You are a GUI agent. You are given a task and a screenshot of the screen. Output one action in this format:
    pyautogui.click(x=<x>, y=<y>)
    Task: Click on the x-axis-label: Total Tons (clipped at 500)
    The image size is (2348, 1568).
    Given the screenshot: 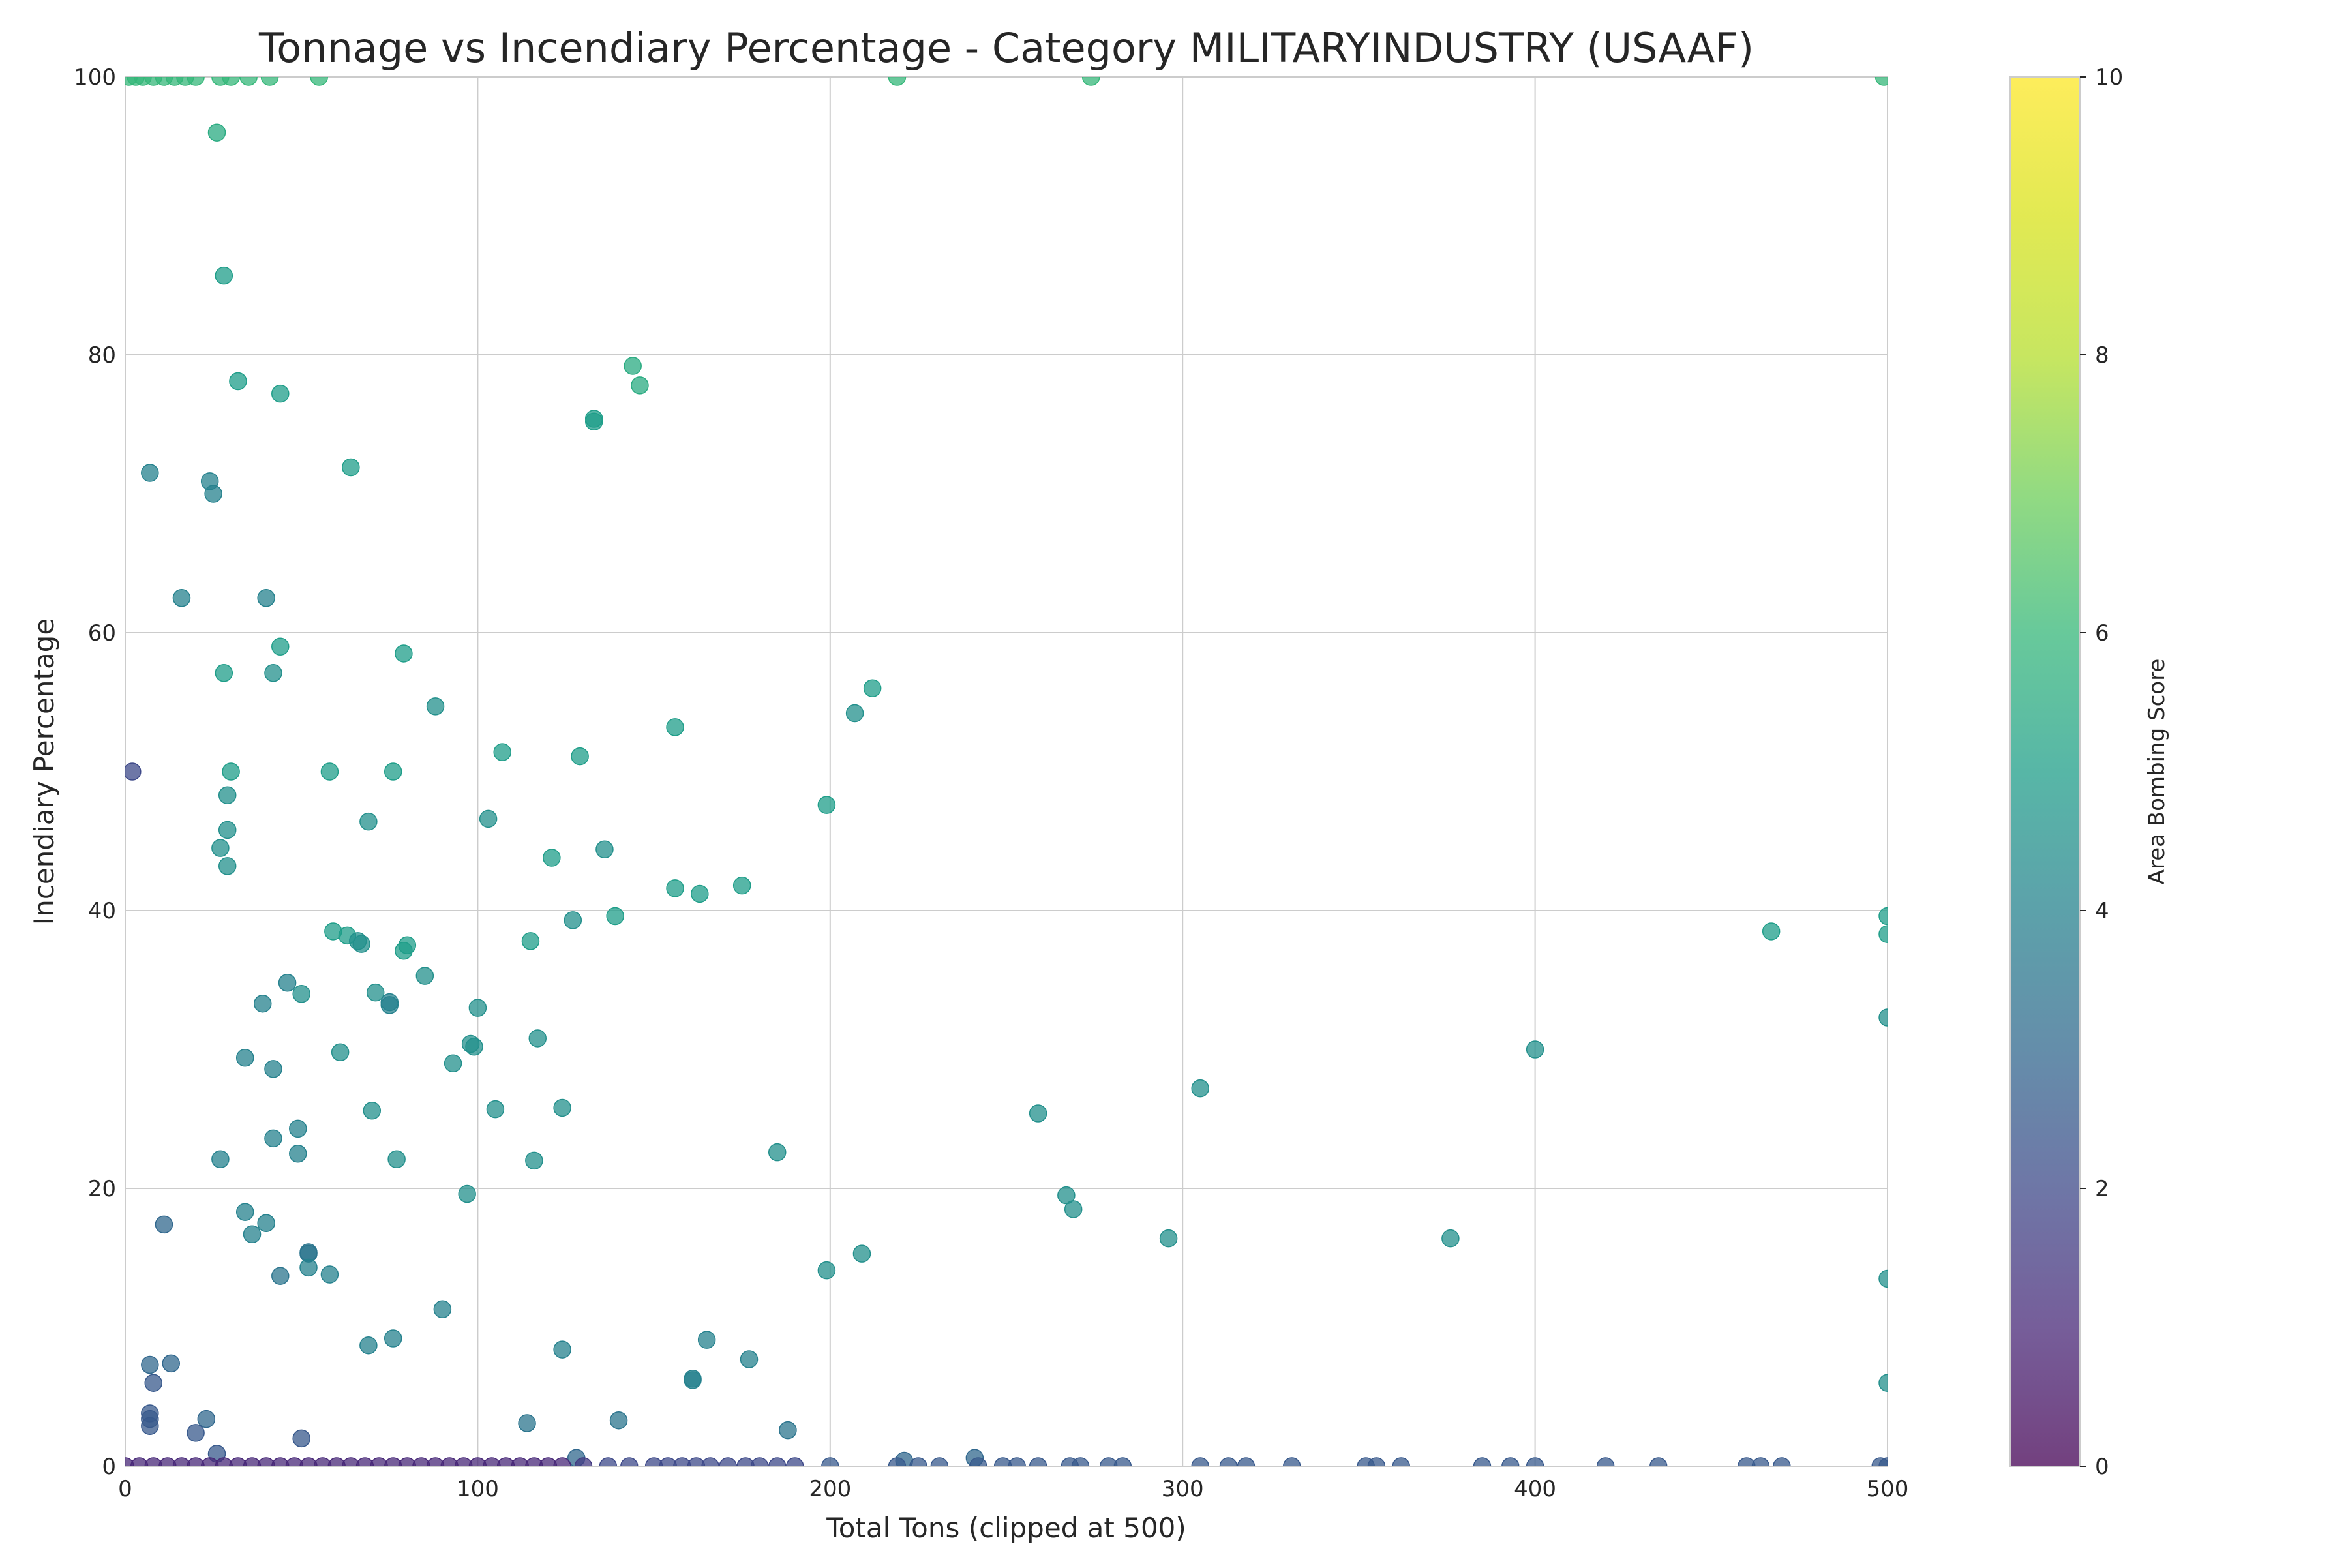 What is the action you would take?
    pyautogui.click(x=1006, y=1528)
    